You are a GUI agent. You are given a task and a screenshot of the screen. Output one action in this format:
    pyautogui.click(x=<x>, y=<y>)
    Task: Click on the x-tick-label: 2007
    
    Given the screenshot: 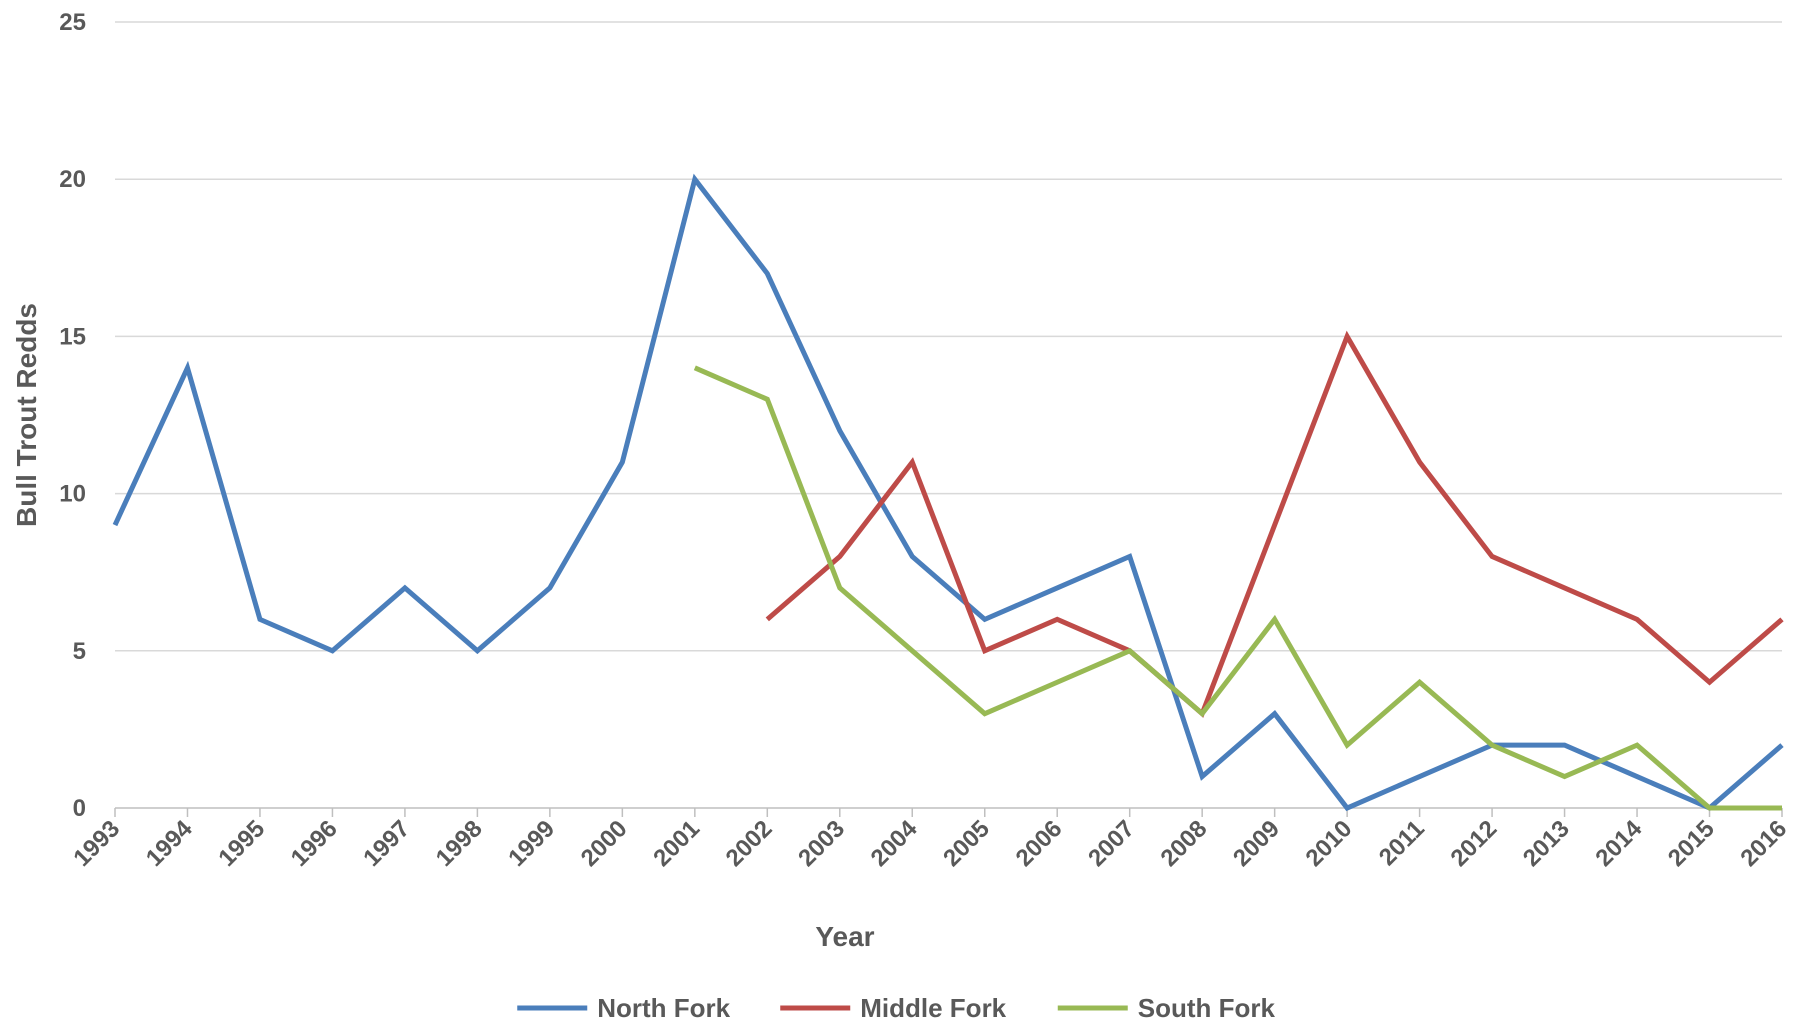 What is the action you would take?
    pyautogui.click(x=1111, y=843)
    